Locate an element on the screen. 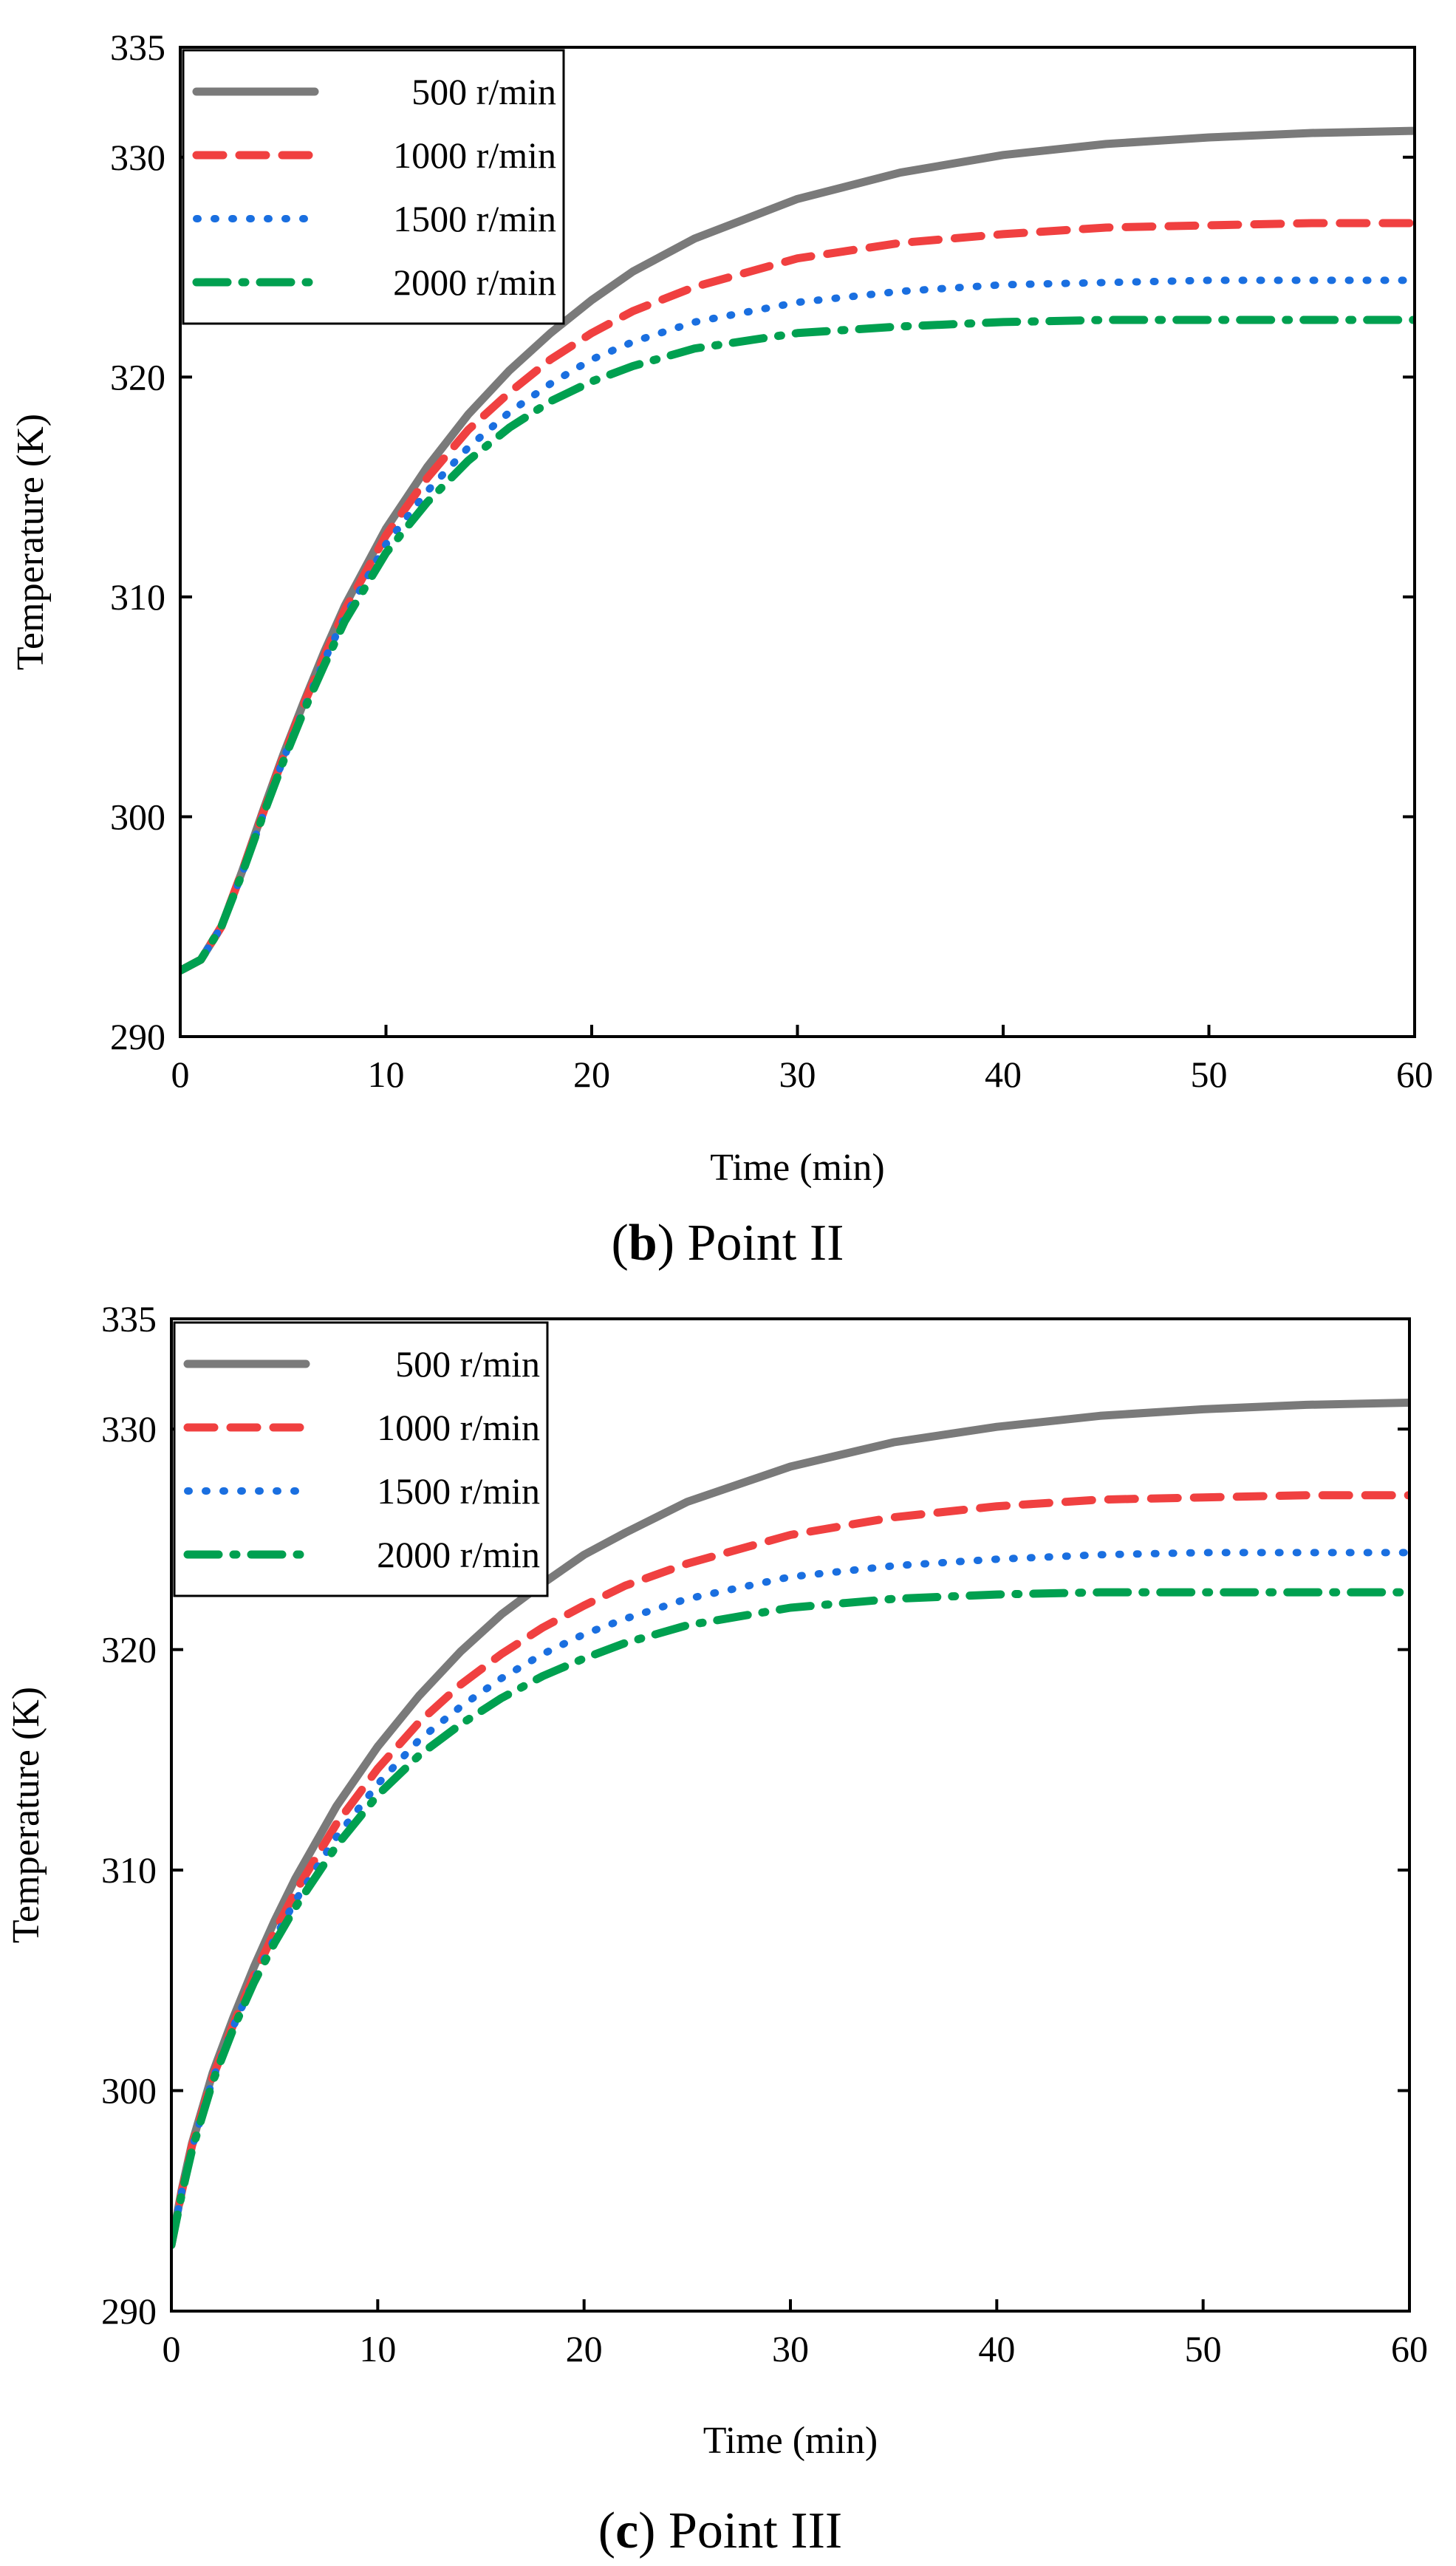 The image size is (1456, 2566). caption-c: (c) Point III is located at coordinates (720, 2530).